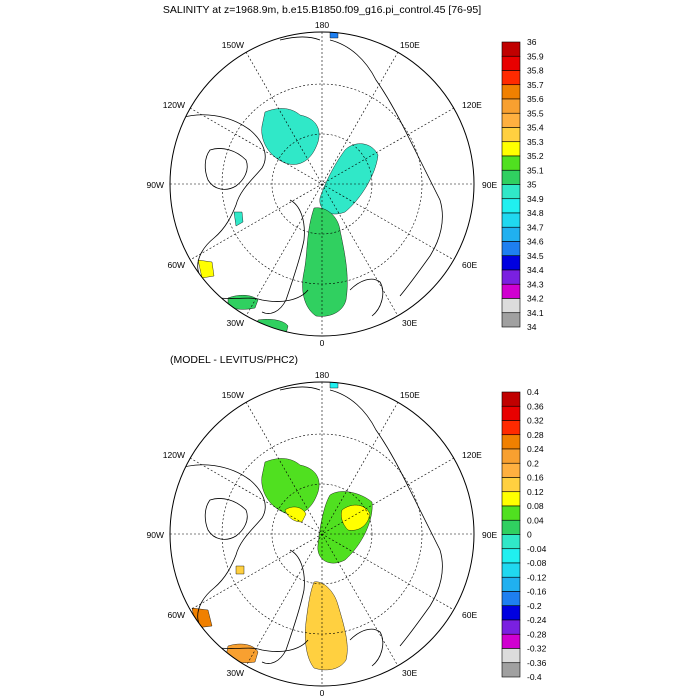  Describe the element at coordinates (535, 520) in the screenshot. I see `colorbar-tick-label: 0.04` at that location.